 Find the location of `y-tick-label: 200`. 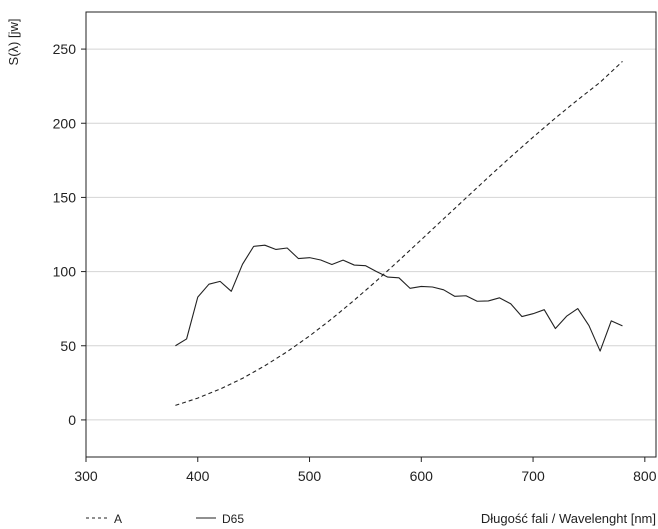

y-tick-label: 200 is located at coordinates (65, 123).